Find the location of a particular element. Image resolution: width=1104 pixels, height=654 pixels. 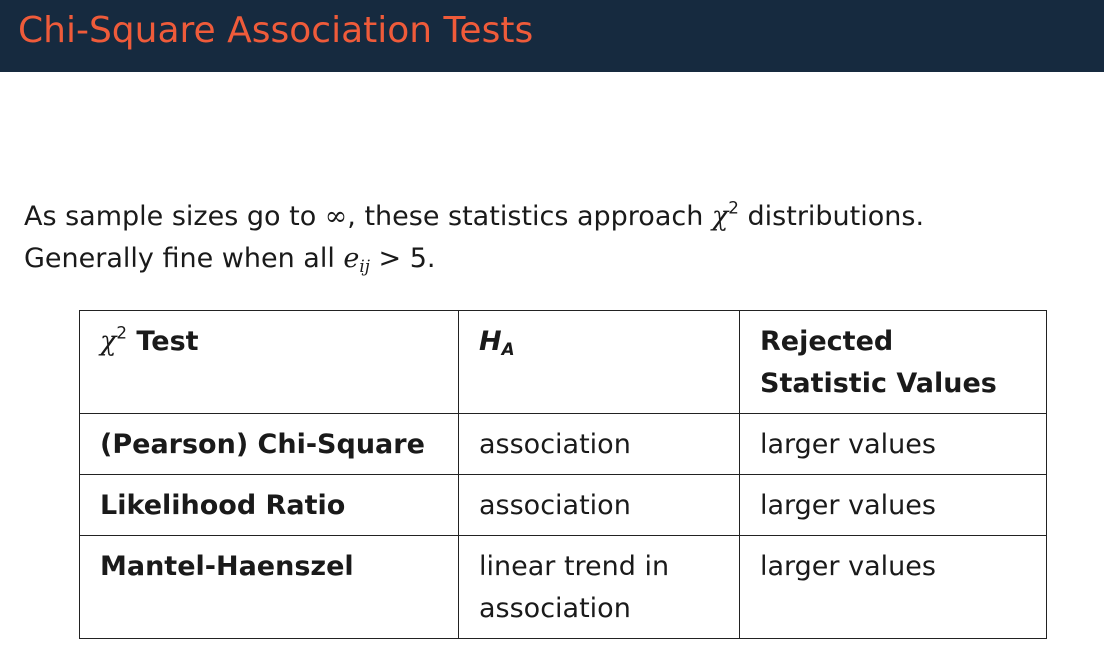

e-subscript: ij is located at coordinates (364, 266).